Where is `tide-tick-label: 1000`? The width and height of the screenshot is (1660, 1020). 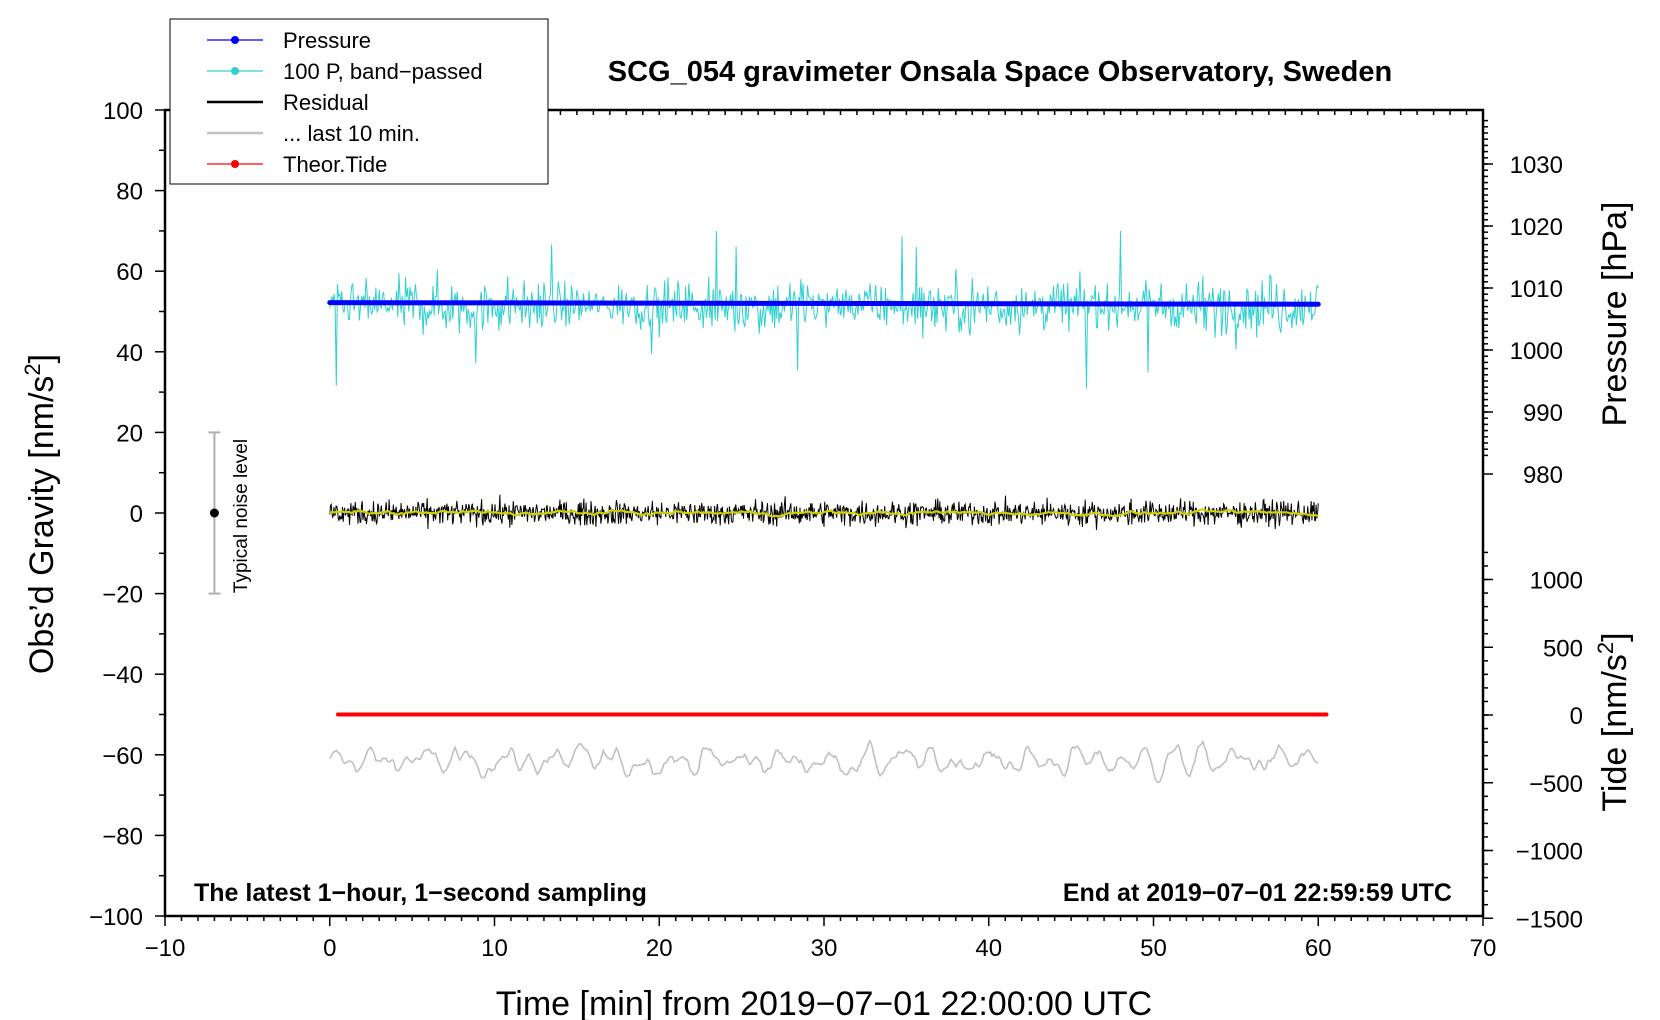 tide-tick-label: 1000 is located at coordinates (1556, 581).